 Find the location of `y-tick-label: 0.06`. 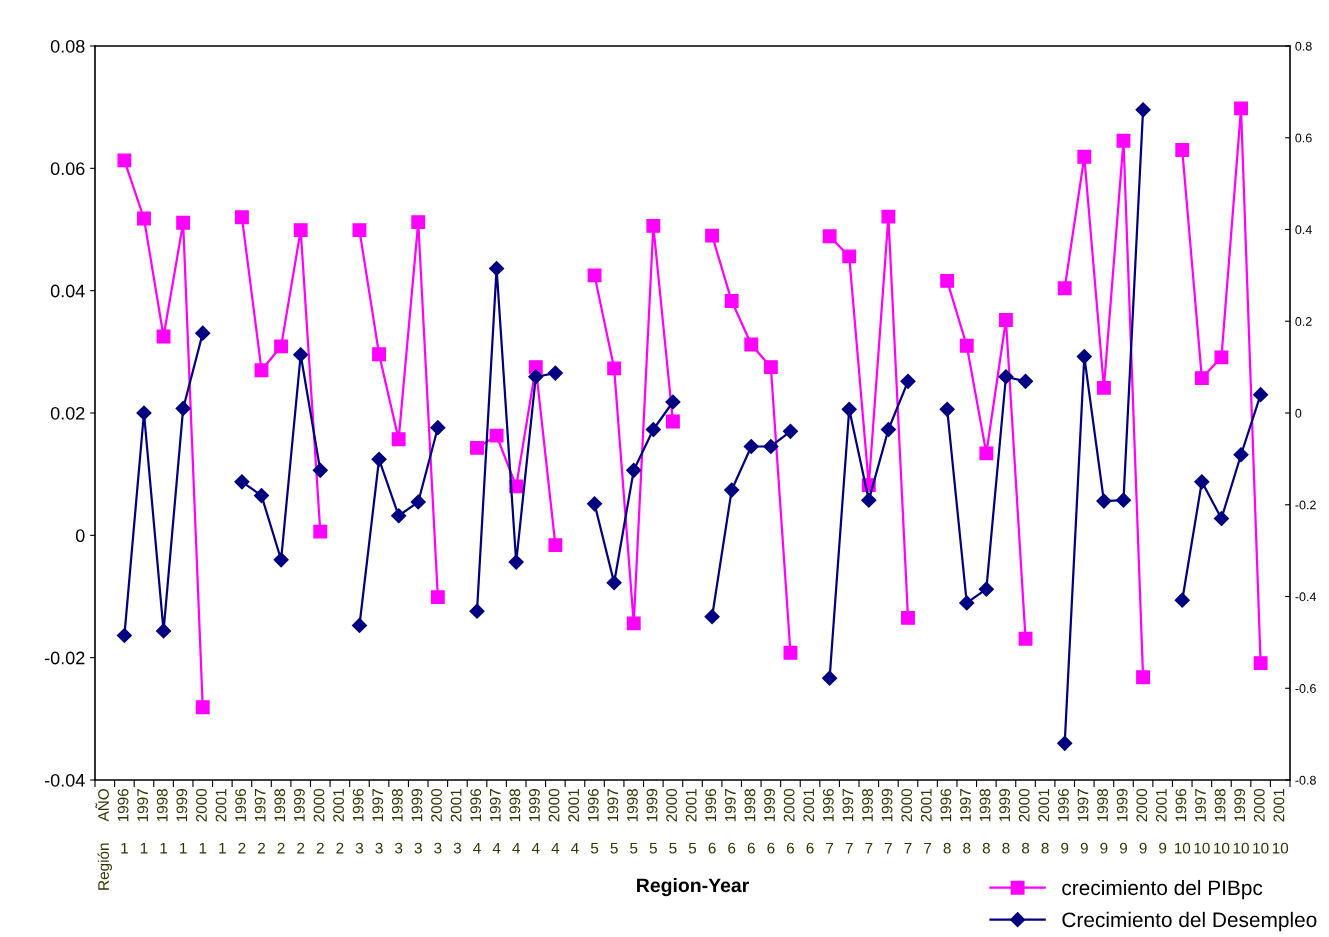

y-tick-label: 0.06 is located at coordinates (67, 169).